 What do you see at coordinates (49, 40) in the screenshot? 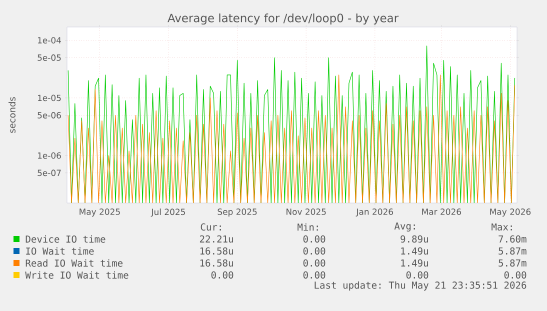
I see `y-tick-label: 1e-04` at bounding box center [49, 40].